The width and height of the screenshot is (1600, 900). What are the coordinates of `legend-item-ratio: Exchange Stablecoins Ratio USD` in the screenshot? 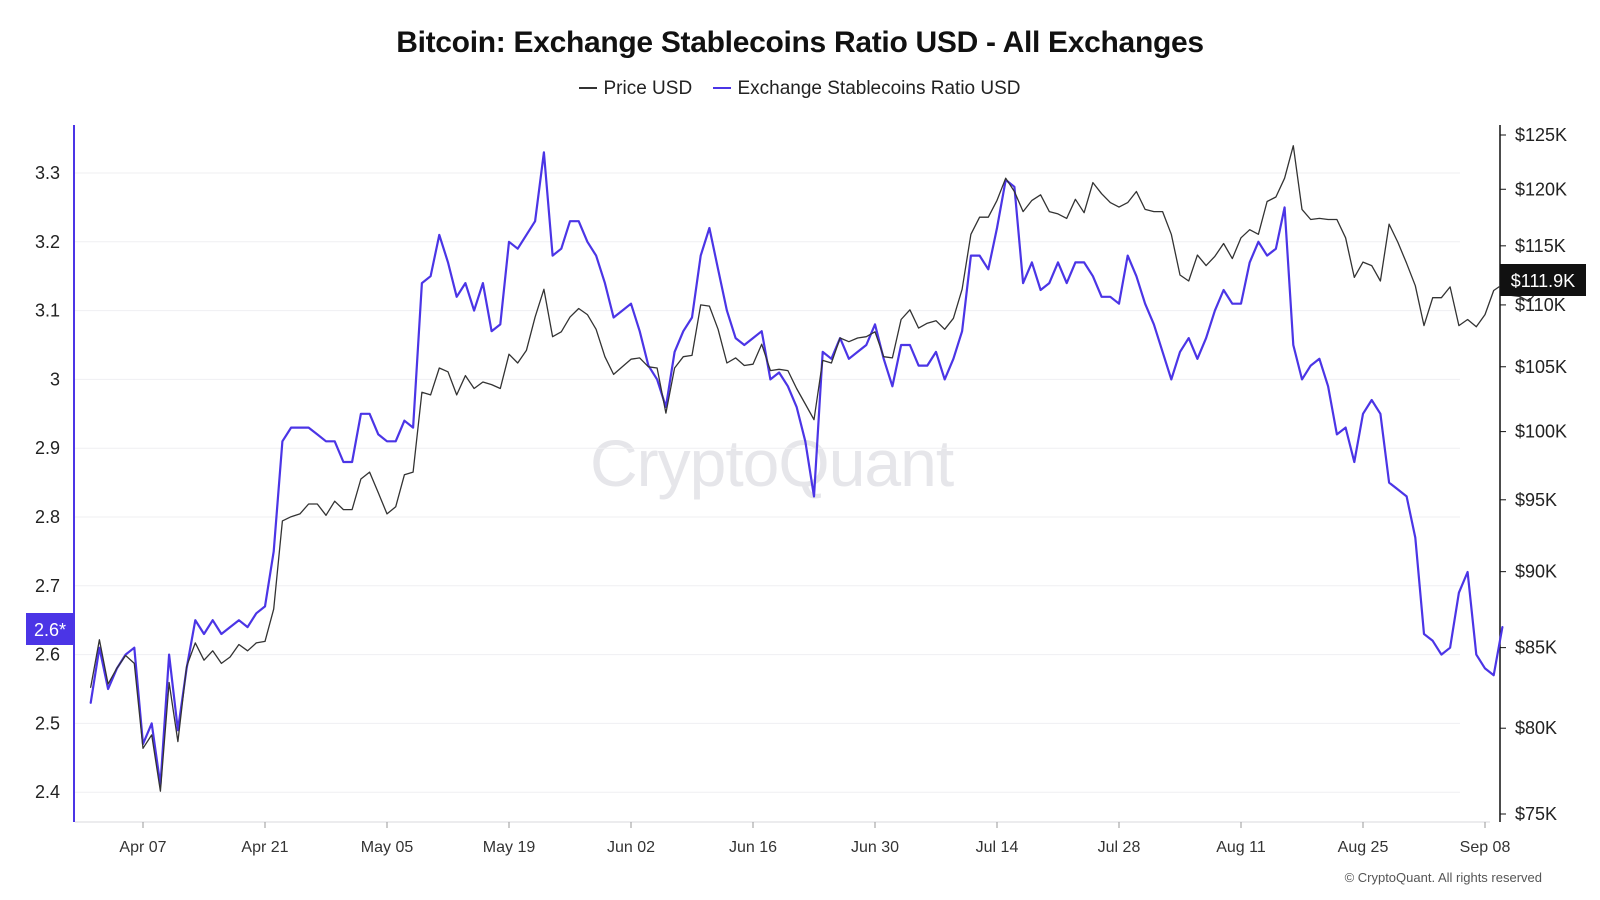 It's located at (867, 89).